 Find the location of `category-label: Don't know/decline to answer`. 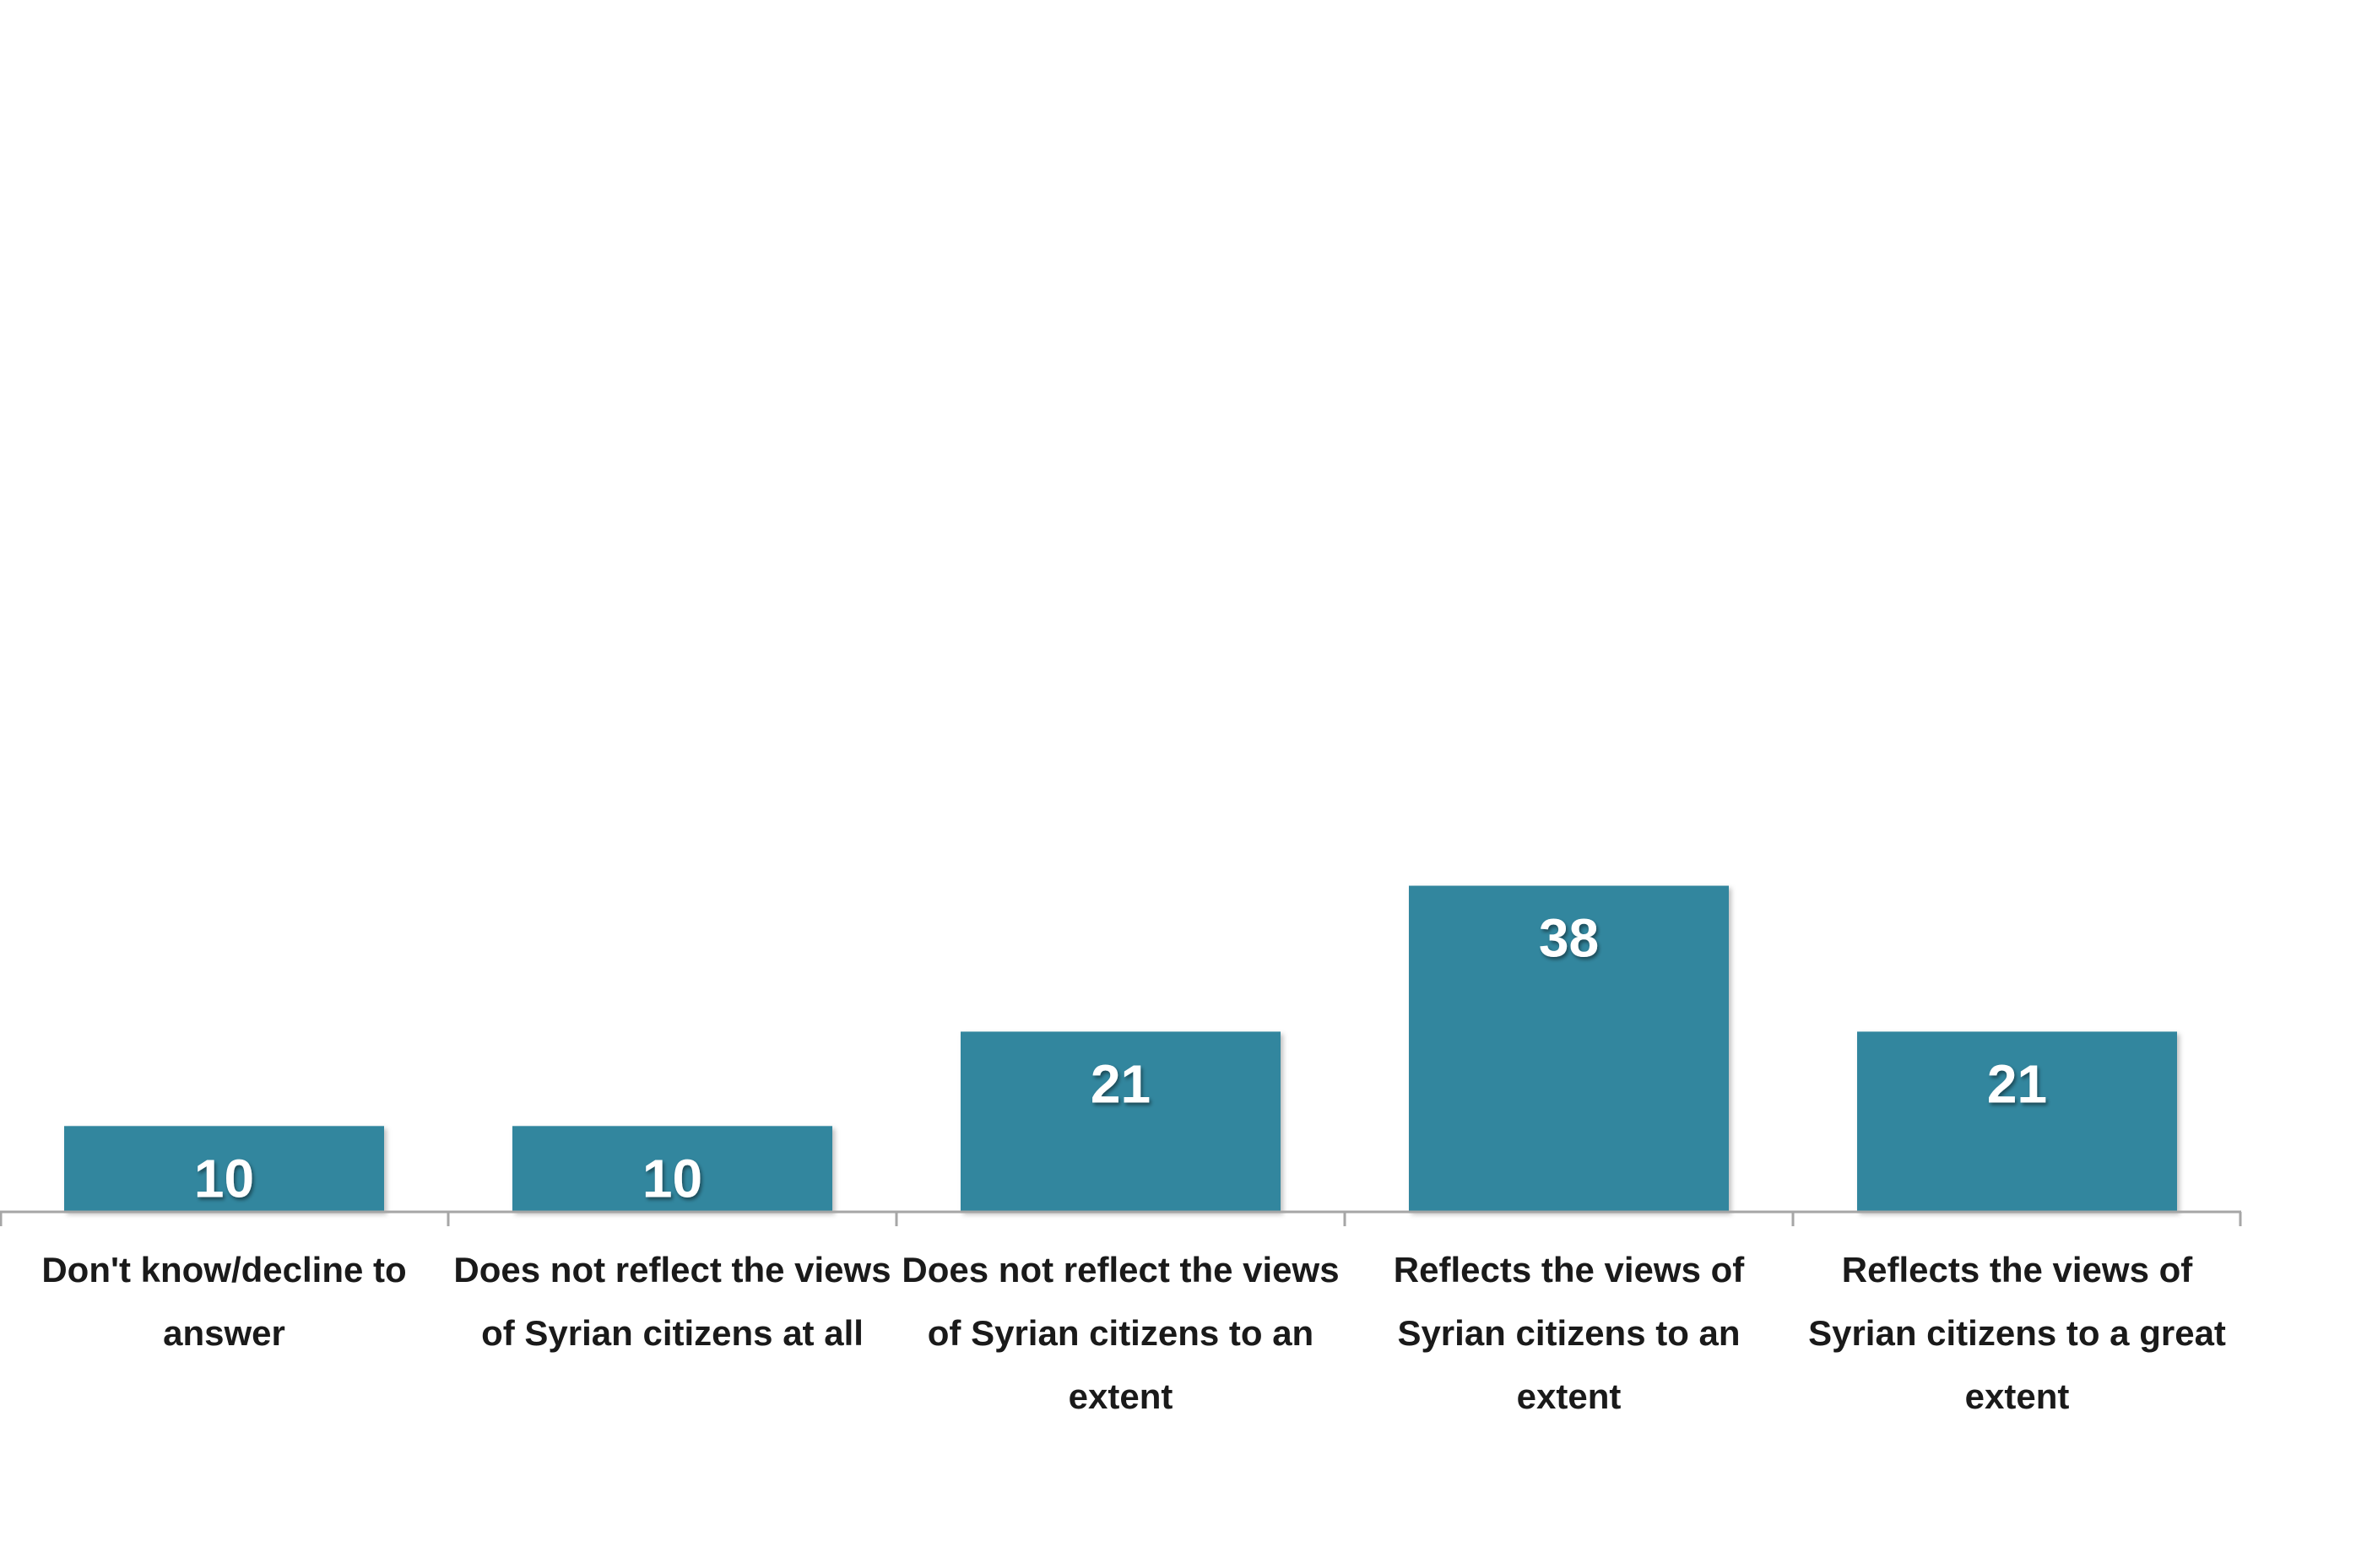

category-label: Don't know/decline to answer is located at coordinates (224, 1301).